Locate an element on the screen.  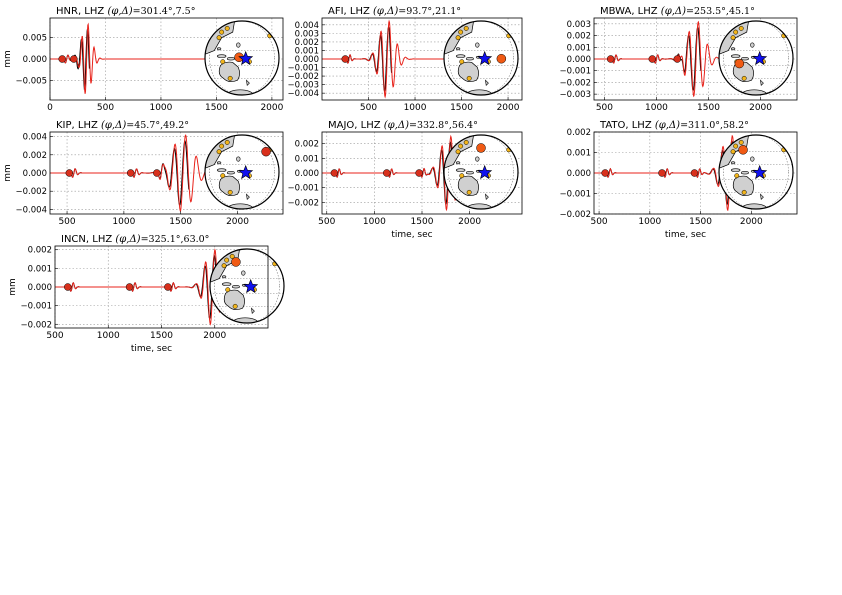
title-station: INCN, LHZ is located at coordinates (88, 239).